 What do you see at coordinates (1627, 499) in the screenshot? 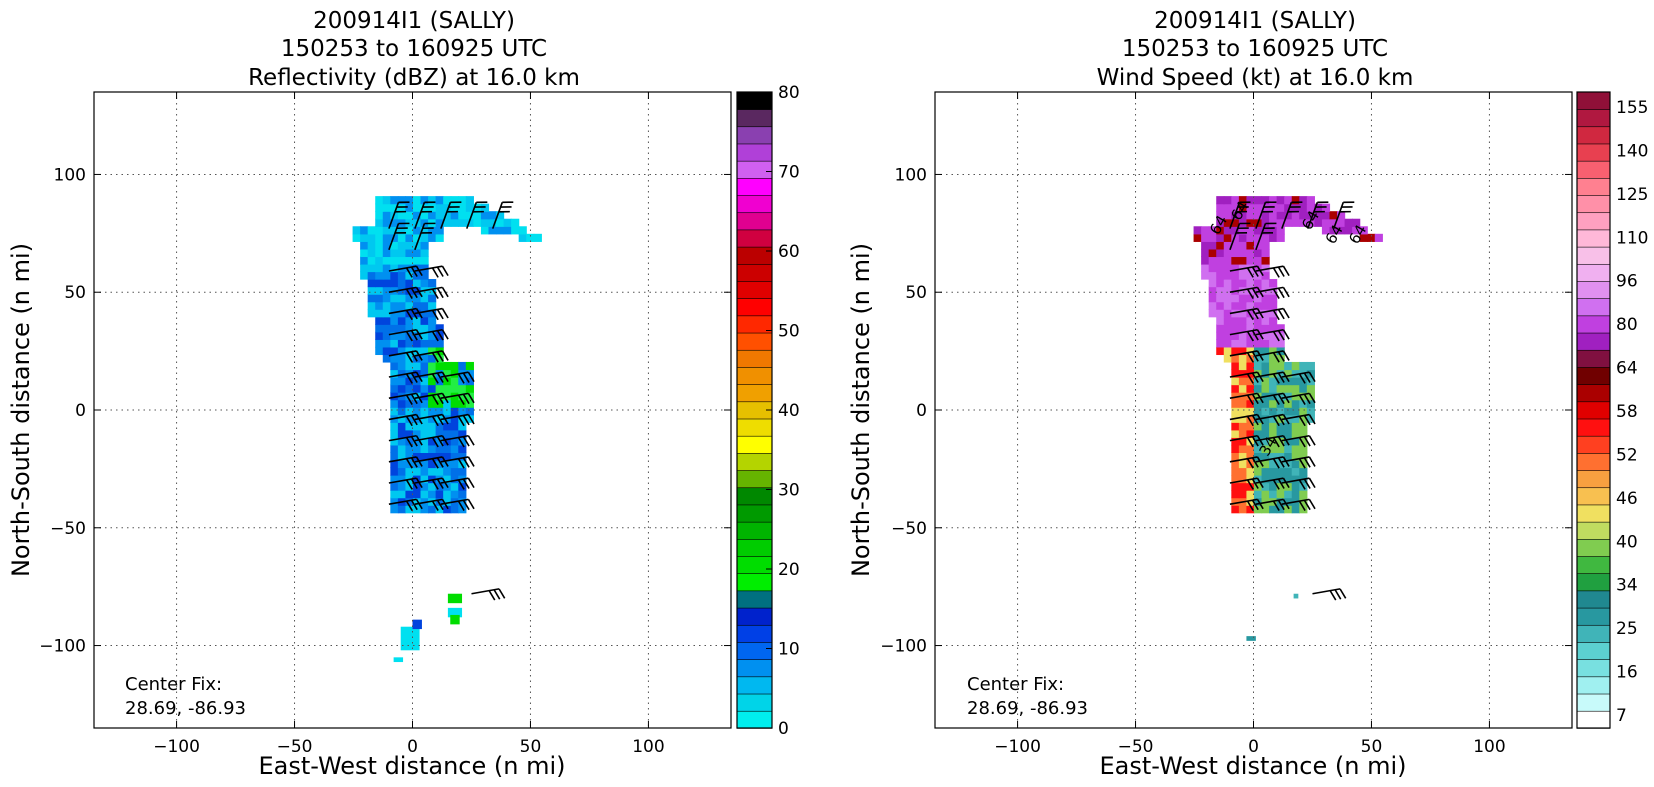
I see `colorbar-tick-label: 46` at bounding box center [1627, 499].